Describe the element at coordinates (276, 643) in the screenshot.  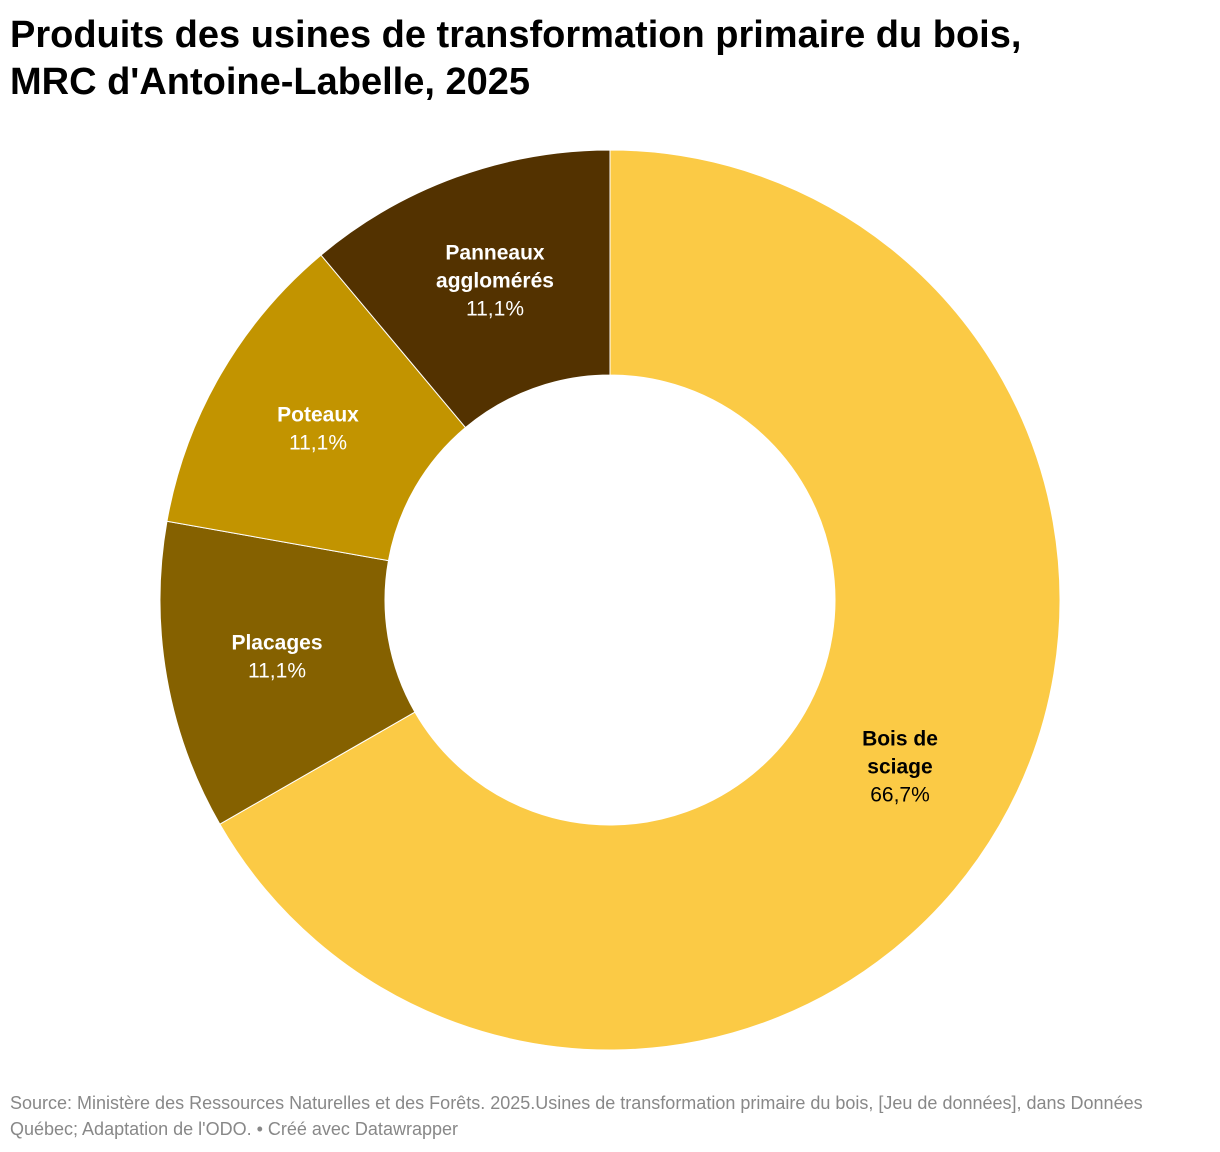
I see `slice-label-name: Placages` at that location.